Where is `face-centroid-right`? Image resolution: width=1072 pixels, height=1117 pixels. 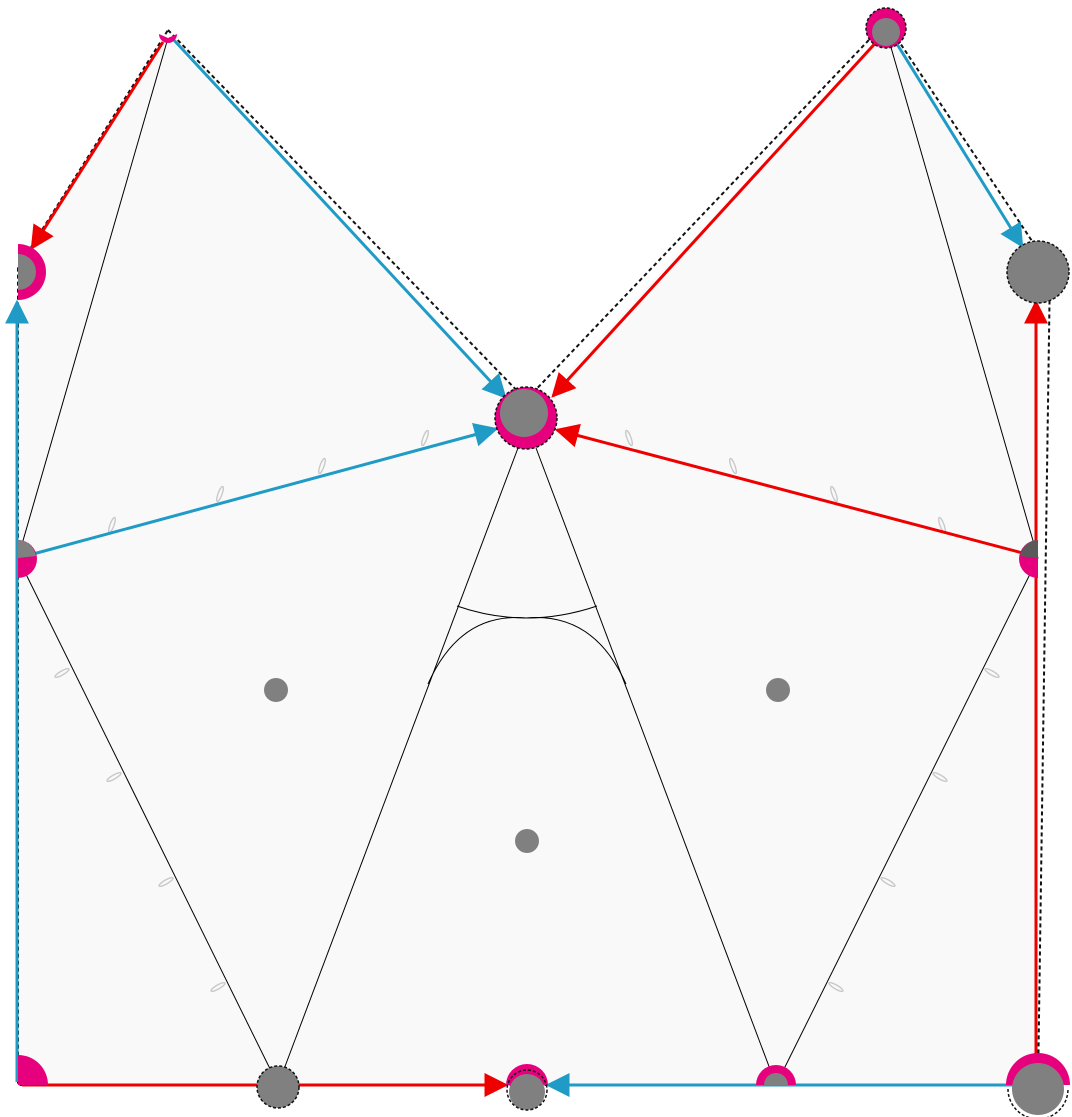
face-centroid-right is located at coordinates (778, 690).